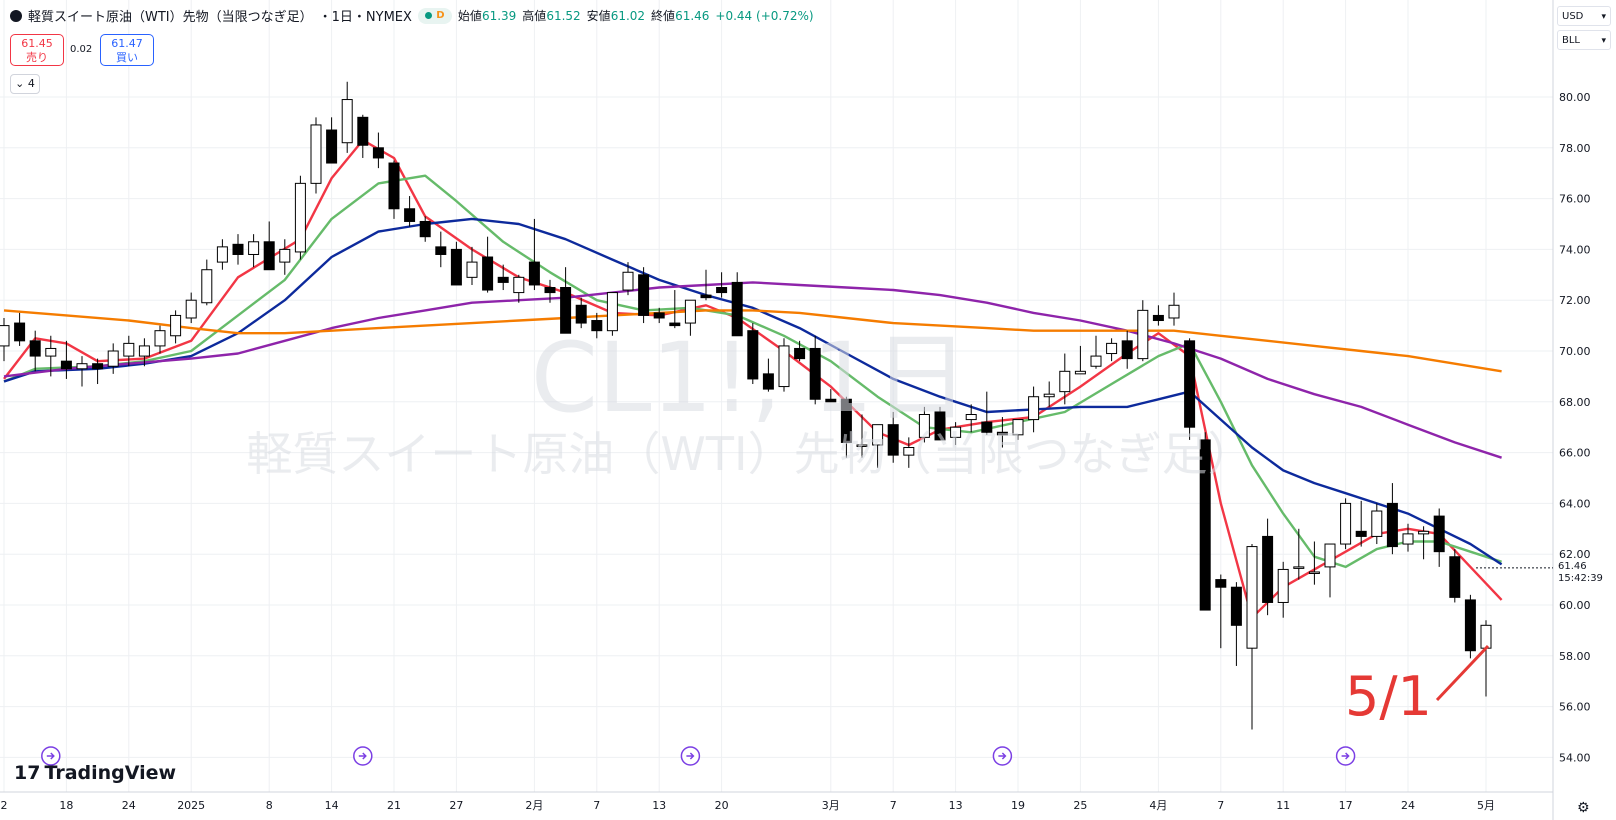  I want to click on tradingview-logo-icon: 17, so click(27, 773).